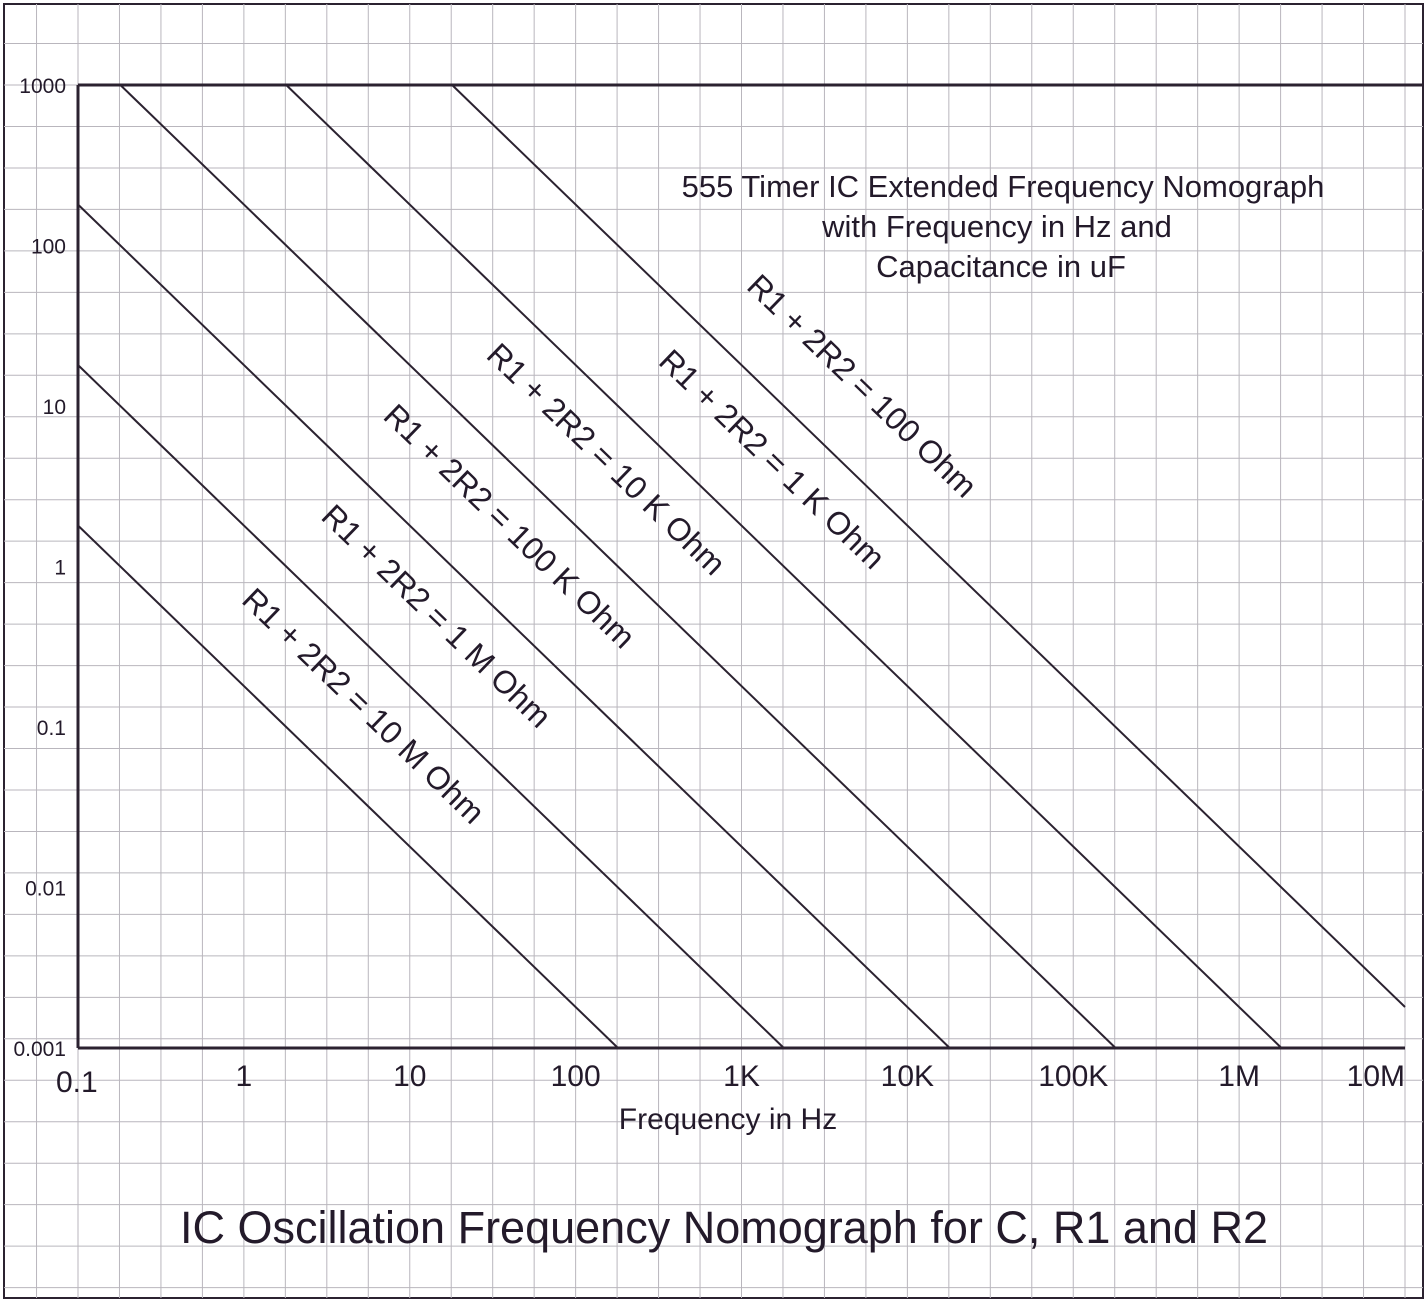 This screenshot has height=1307, width=1427. What do you see at coordinates (741, 1076) in the screenshot?
I see `x-tick-label-4: 1K` at bounding box center [741, 1076].